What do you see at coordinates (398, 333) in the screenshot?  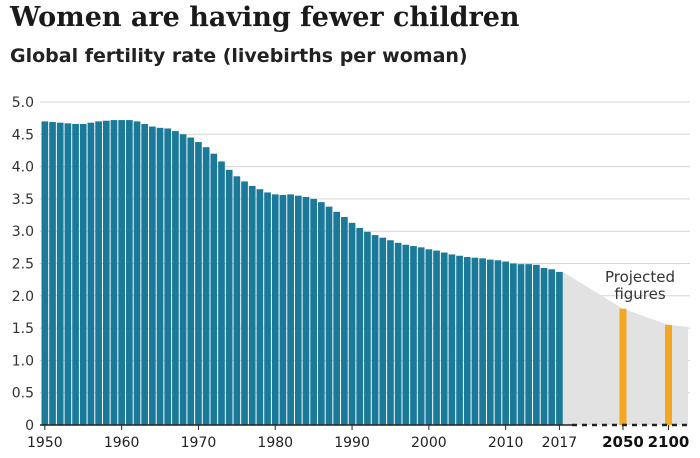 I see `bar-1996` at bounding box center [398, 333].